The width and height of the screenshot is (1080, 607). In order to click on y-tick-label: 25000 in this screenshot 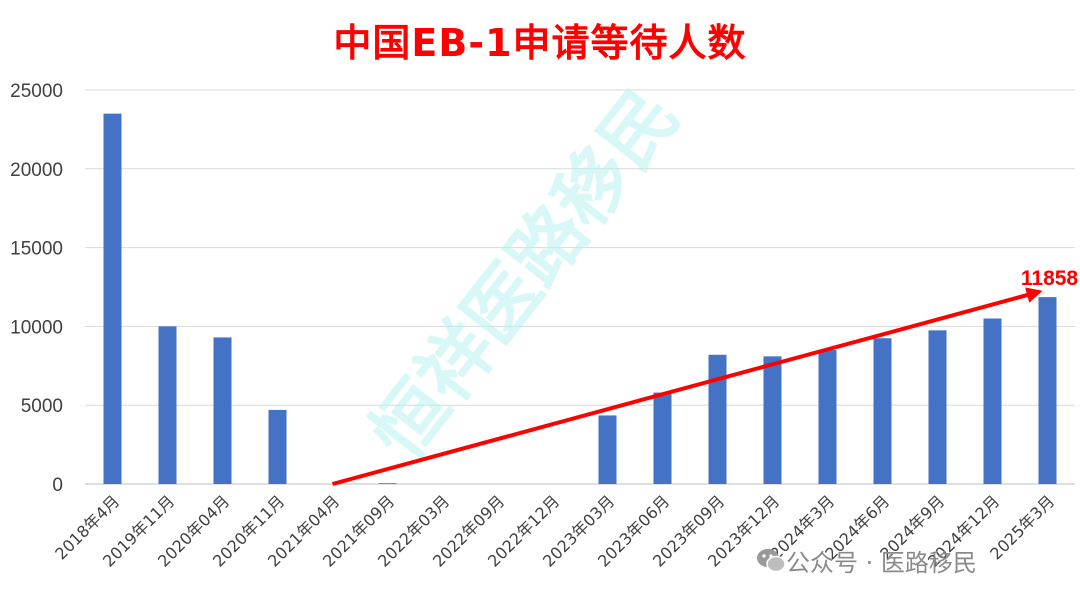, I will do `click(36, 91)`.